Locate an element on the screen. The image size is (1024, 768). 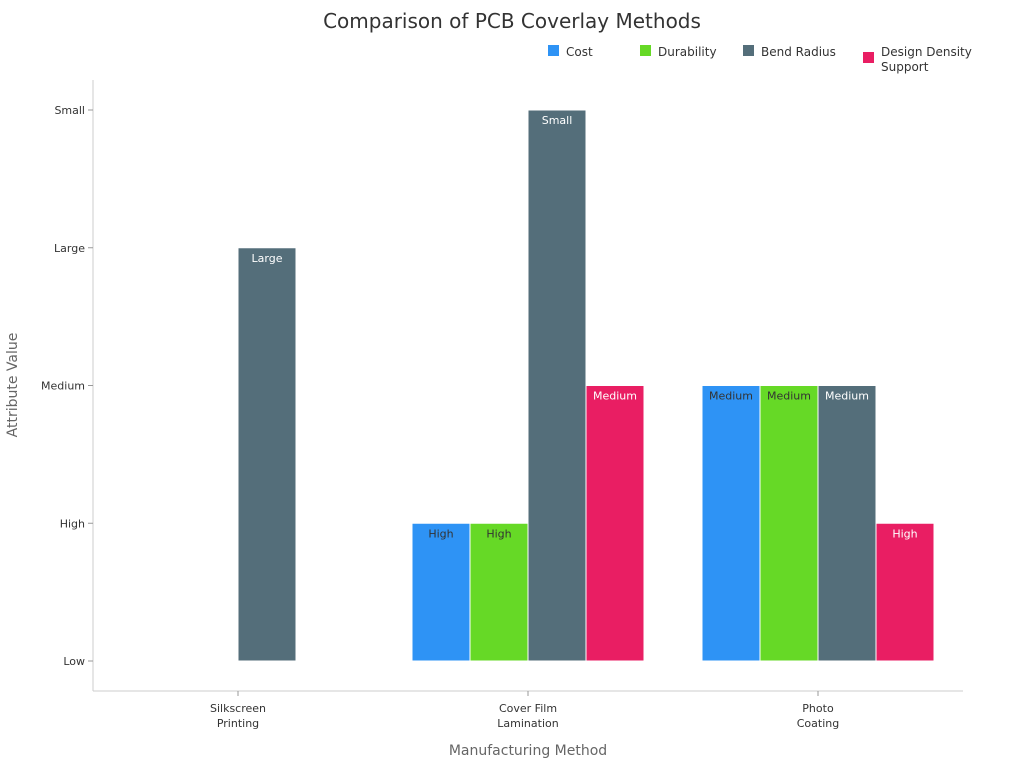
x-axis-label: Manufacturing Method is located at coordinates (528, 751).